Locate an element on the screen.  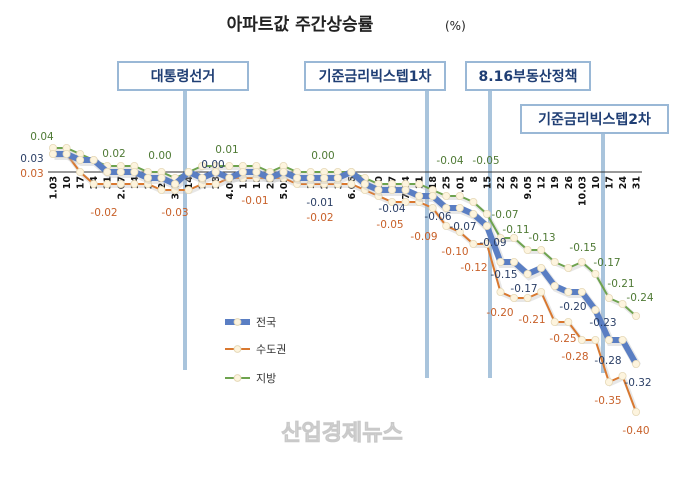
x-tick-label: 17 is located at coordinates (609, 182).